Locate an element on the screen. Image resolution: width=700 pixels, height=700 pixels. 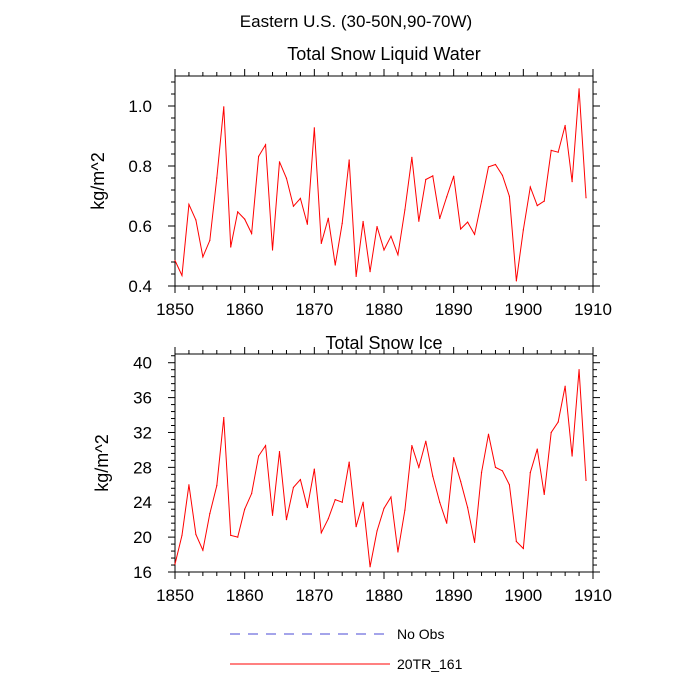
y-tick-label: 0.6 is located at coordinates (140, 226).